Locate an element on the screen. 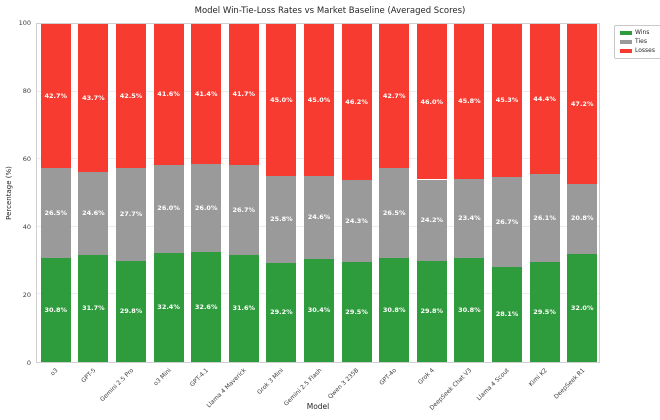  bar-o3: 30.8% 26.5% 42.7% is located at coordinates (55, 193).